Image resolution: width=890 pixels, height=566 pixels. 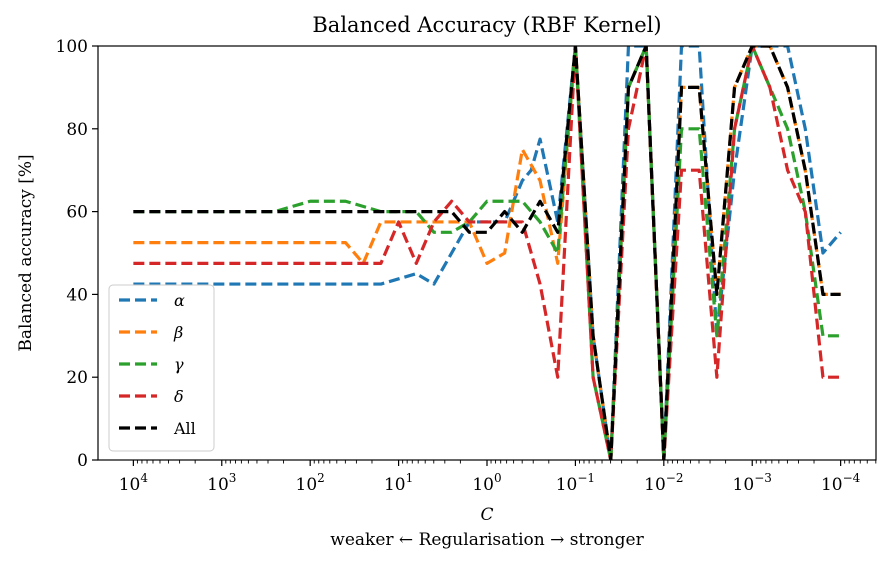 What do you see at coordinates (179, 396) in the screenshot?
I see `legend-label-4: δ` at bounding box center [179, 396].